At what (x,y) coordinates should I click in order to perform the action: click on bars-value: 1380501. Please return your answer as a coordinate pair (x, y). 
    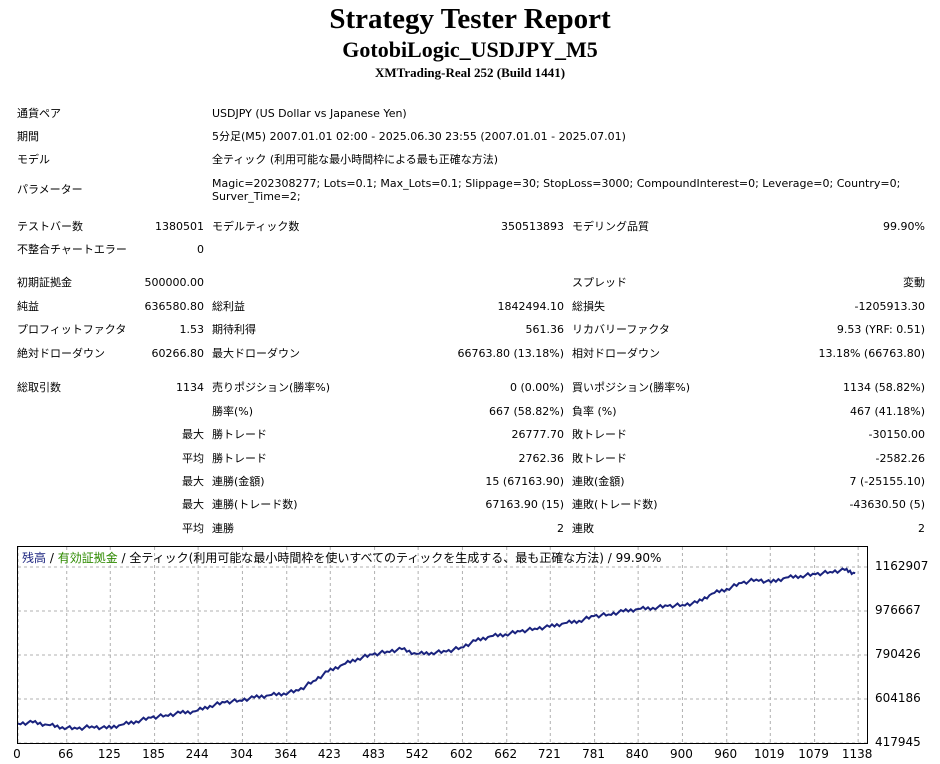
    Looking at the image, I should click on (179, 226).